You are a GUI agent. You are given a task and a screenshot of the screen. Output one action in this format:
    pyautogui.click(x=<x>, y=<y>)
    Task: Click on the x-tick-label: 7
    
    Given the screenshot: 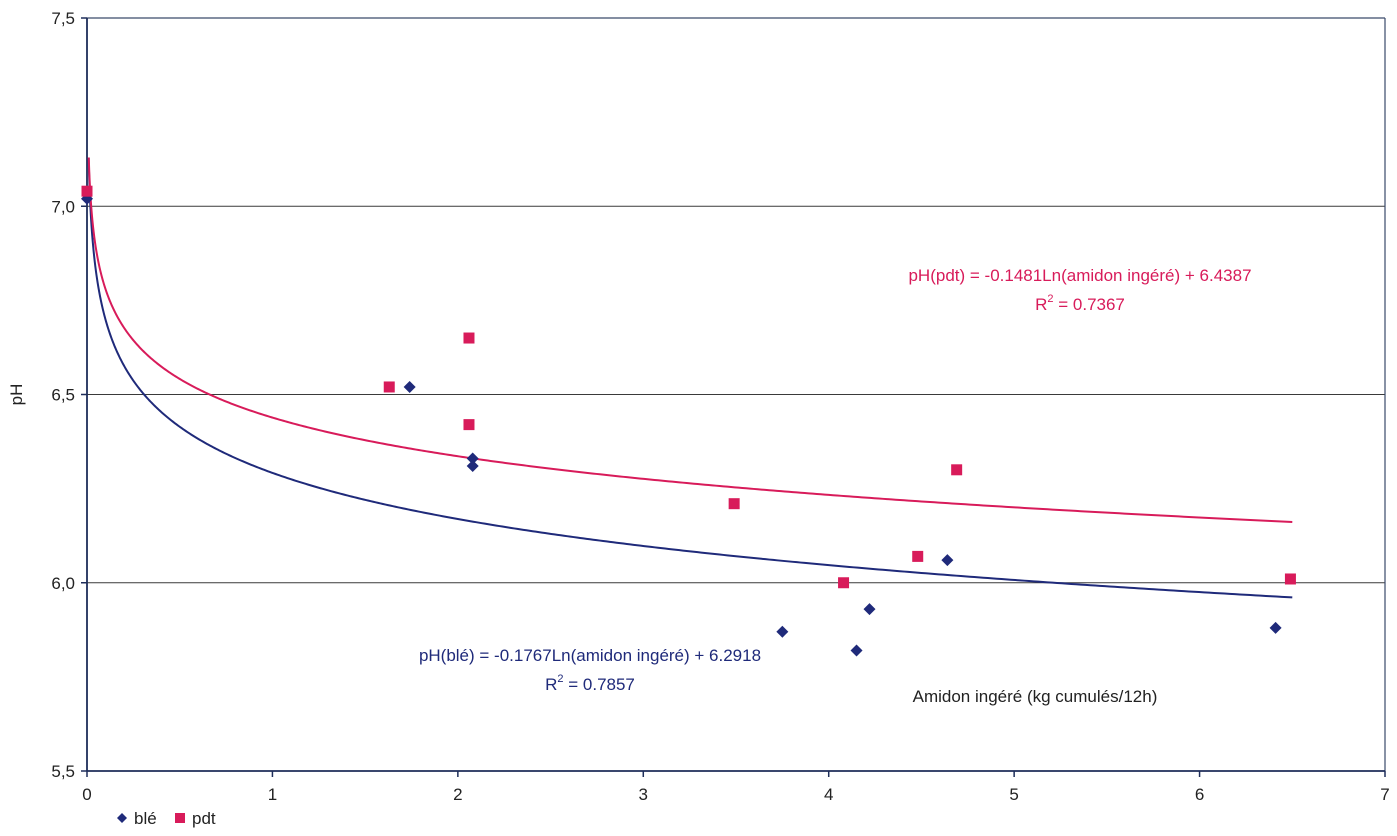 What is the action you would take?
    pyautogui.click(x=1384, y=794)
    